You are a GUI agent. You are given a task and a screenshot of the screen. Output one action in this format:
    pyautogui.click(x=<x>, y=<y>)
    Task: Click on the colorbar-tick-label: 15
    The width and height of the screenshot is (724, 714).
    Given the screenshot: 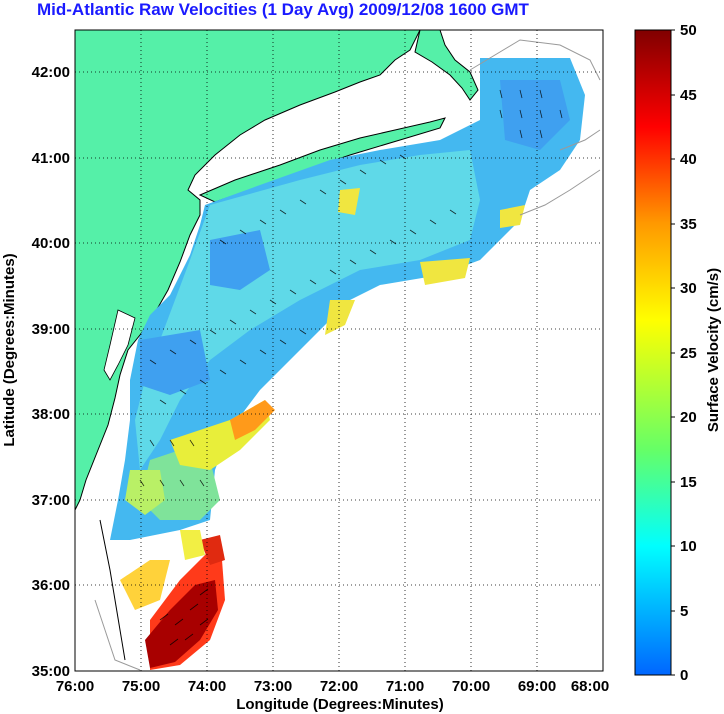 What is the action you would take?
    pyautogui.click(x=688, y=482)
    